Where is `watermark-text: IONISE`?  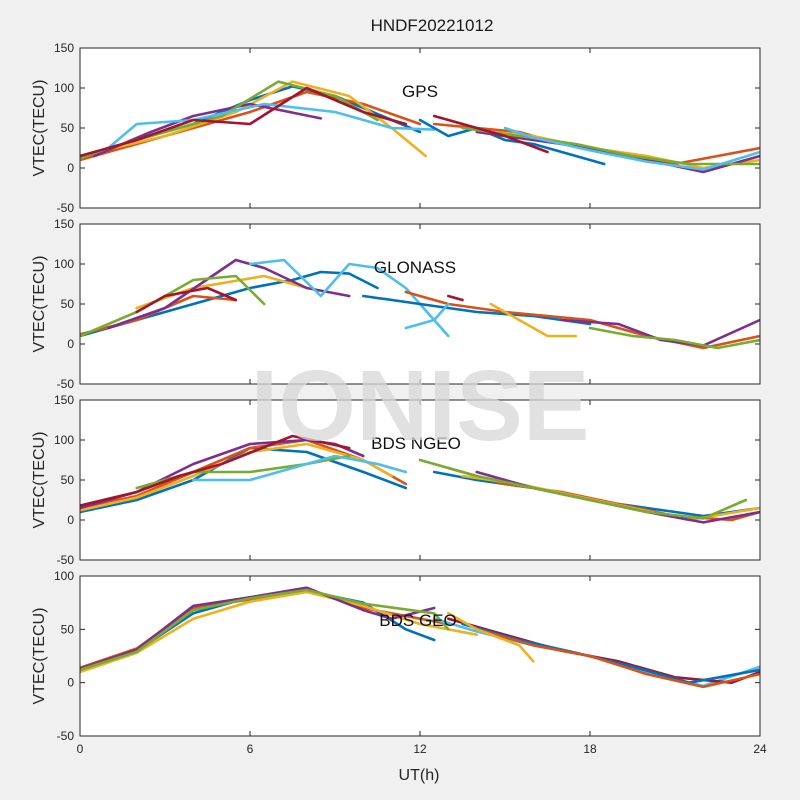 watermark-text: IONISE is located at coordinates (420, 406).